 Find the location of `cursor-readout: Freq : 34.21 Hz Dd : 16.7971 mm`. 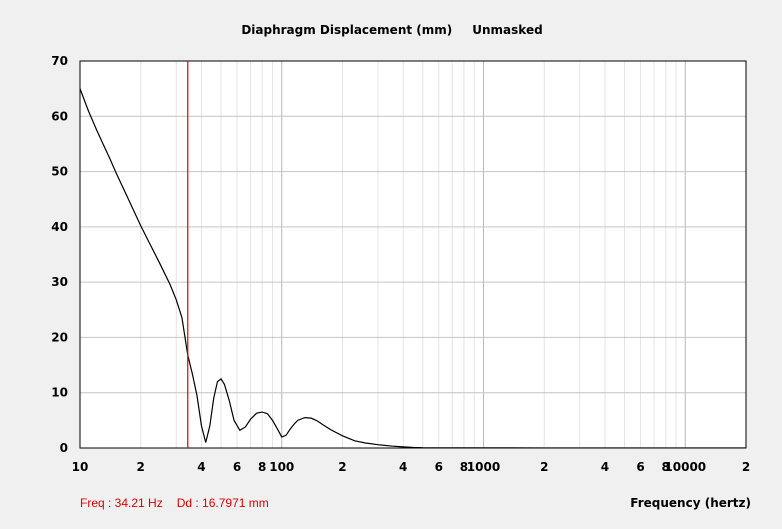

cursor-readout: Freq : 34.21 Hz Dd : 16.7971 mm is located at coordinates (174, 503).